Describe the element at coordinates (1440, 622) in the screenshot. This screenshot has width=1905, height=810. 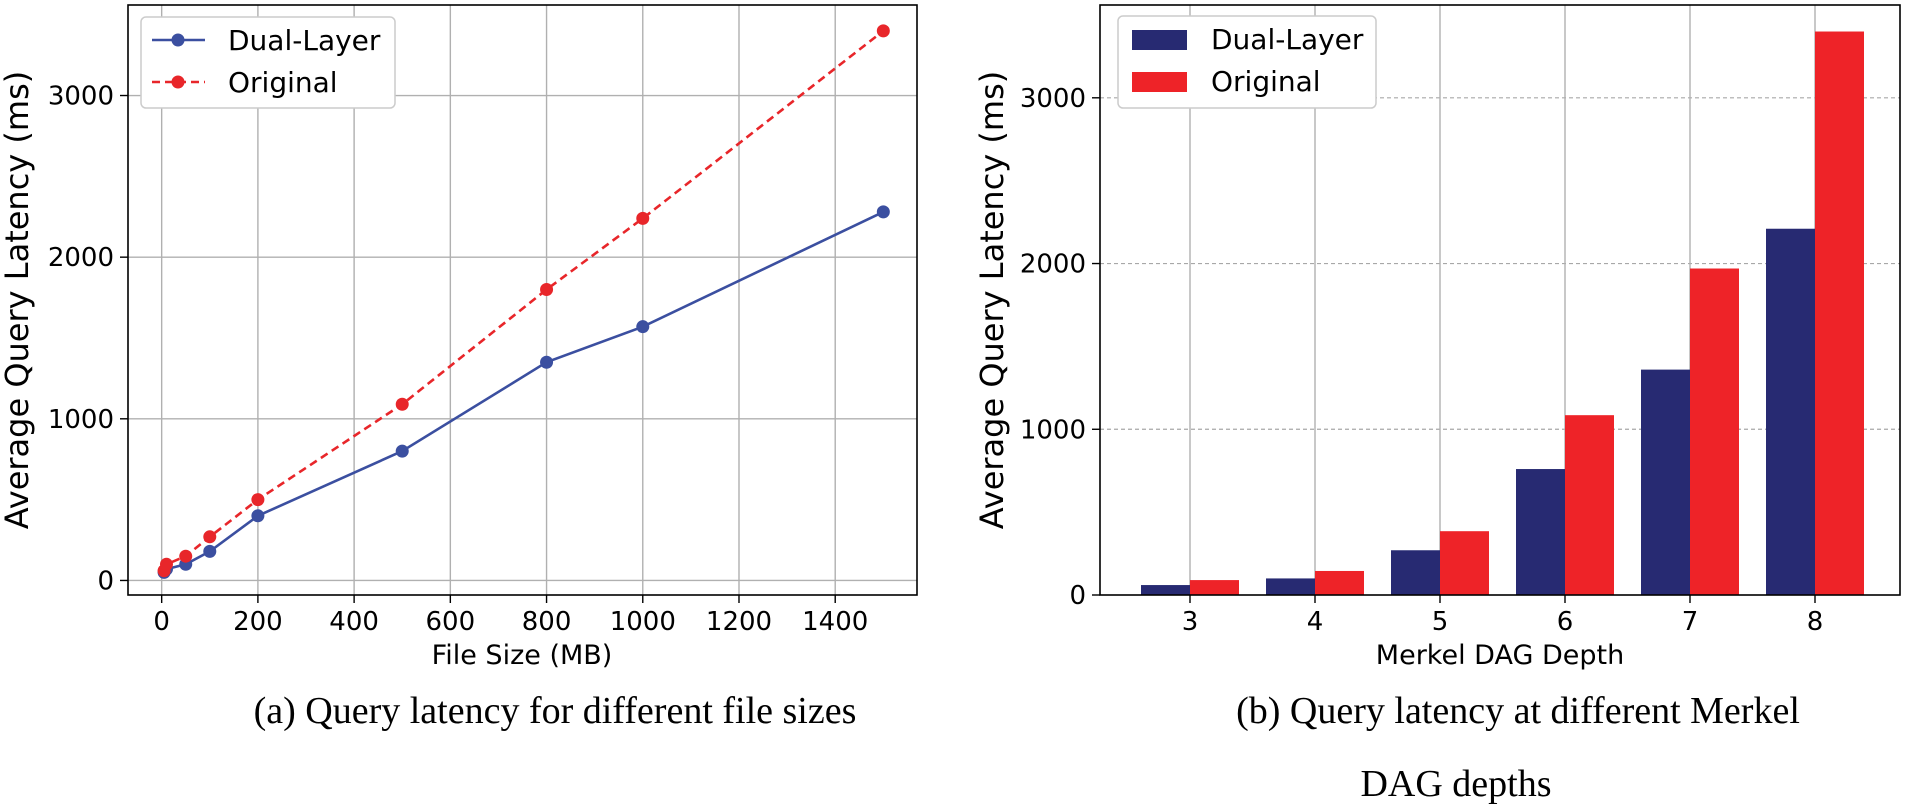
I see `x-tick-label: 5` at that location.